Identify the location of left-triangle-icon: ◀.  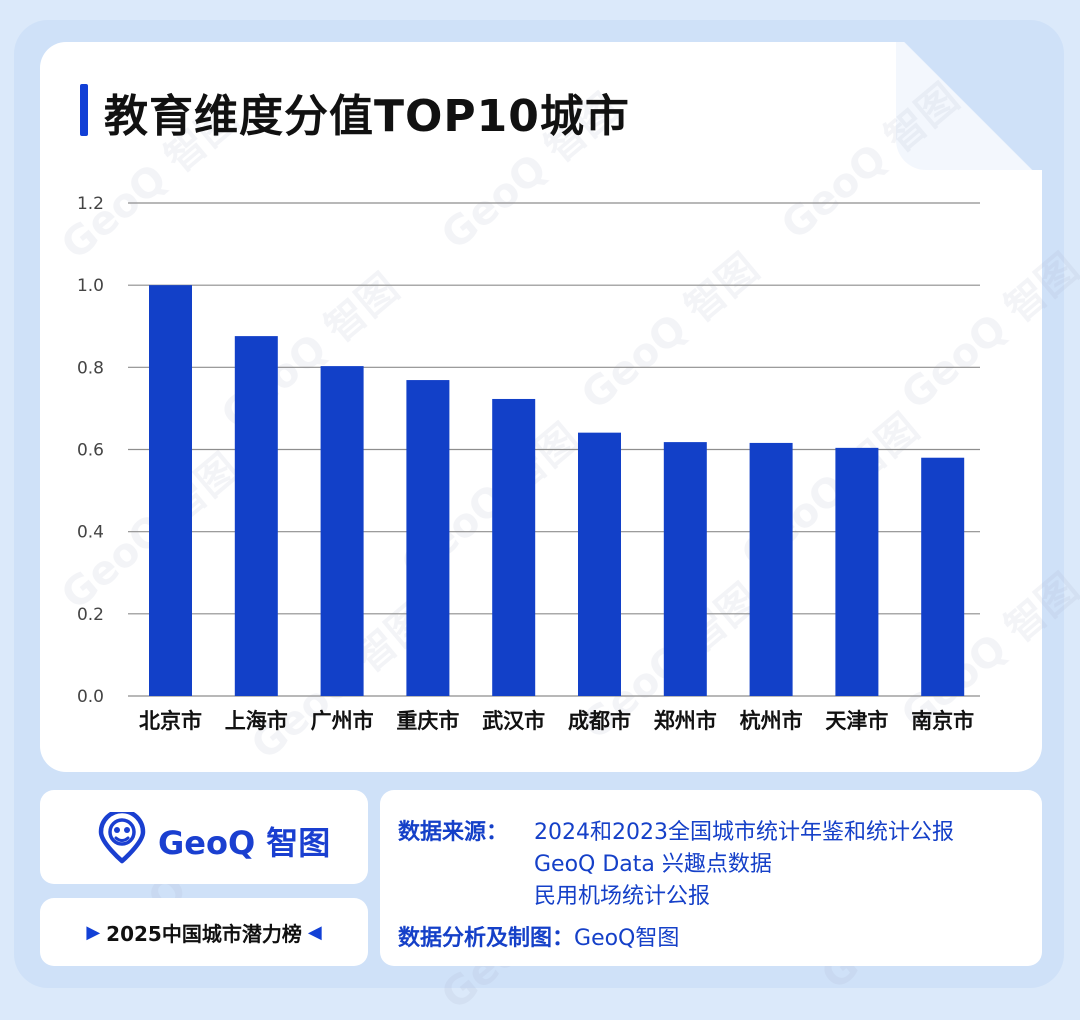
(314, 932).